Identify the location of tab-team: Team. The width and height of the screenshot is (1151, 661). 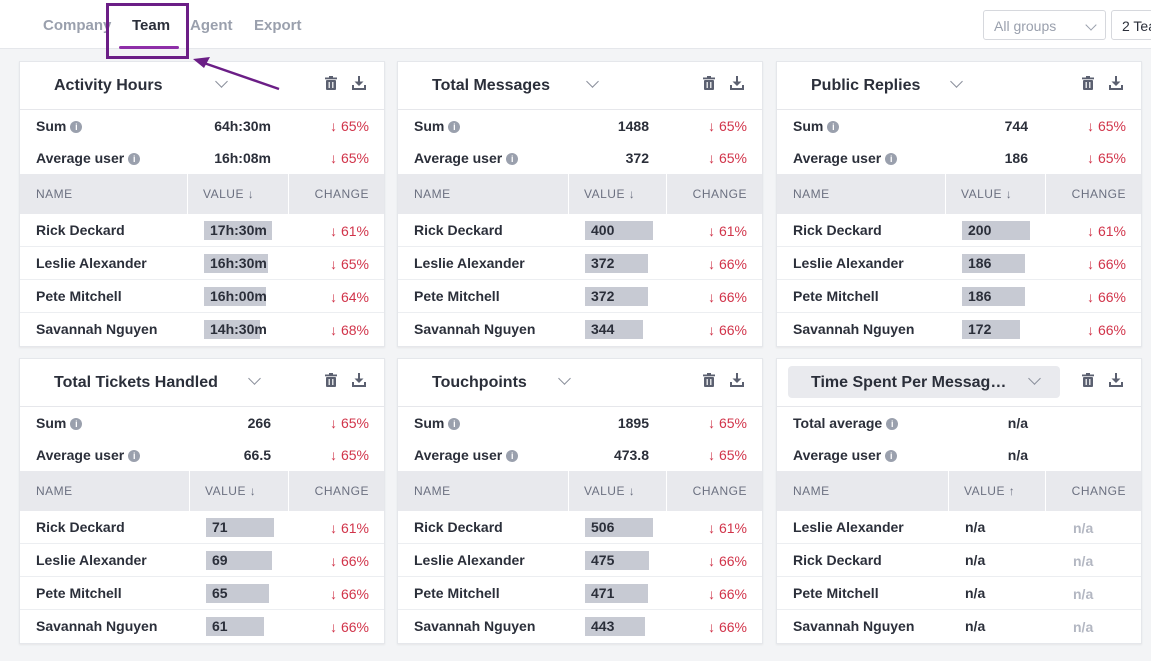
(151, 25).